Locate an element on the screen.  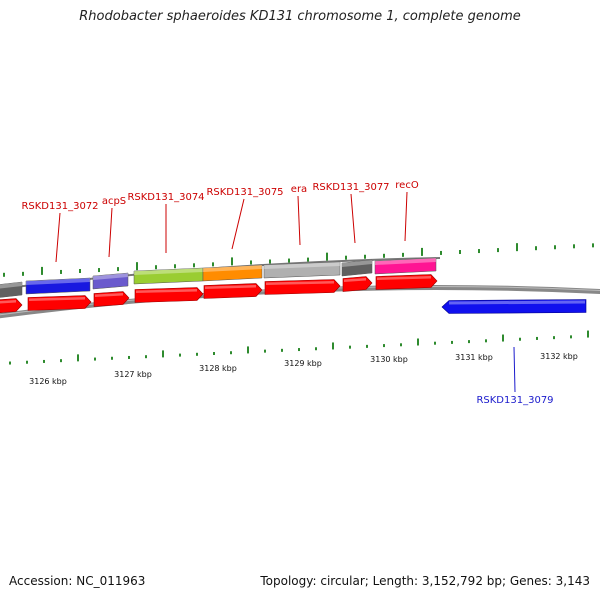
gene-color-blocks is located at coordinates (218, 277).